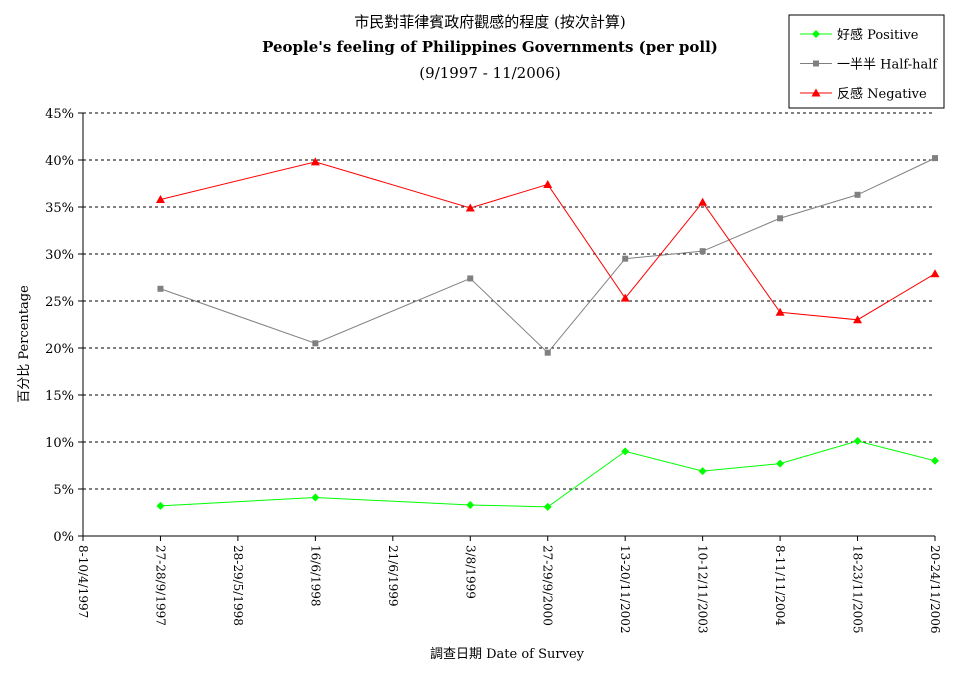  I want to click on x-tick-label: 28-29/5/1998, so click(238, 585).